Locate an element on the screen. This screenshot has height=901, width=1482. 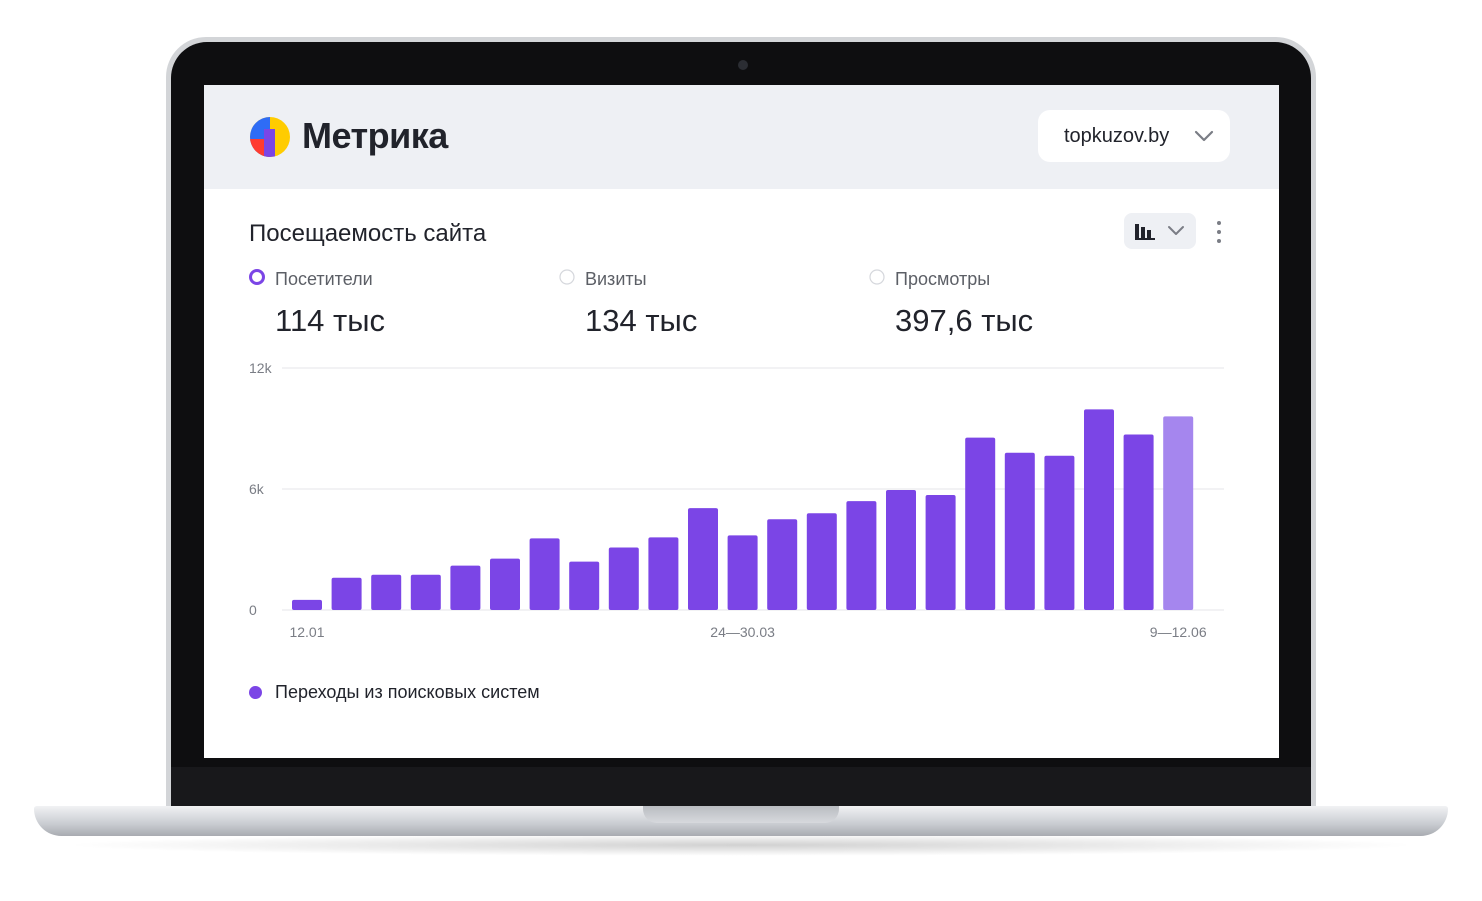
laptop-chin is located at coordinates (741, 789).